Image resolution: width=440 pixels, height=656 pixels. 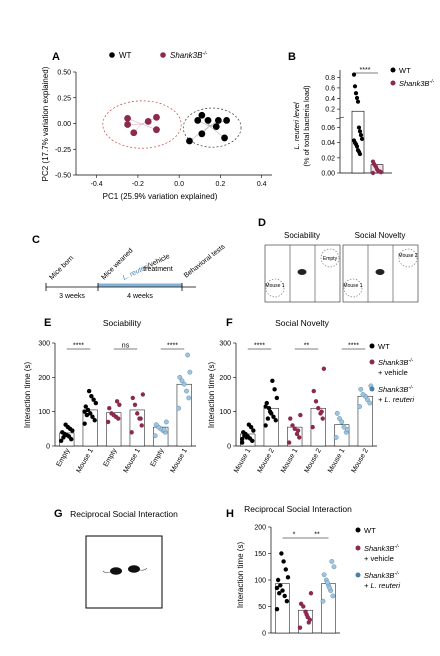 I want to click on sociability-cup-empty, so click(x=330, y=258).